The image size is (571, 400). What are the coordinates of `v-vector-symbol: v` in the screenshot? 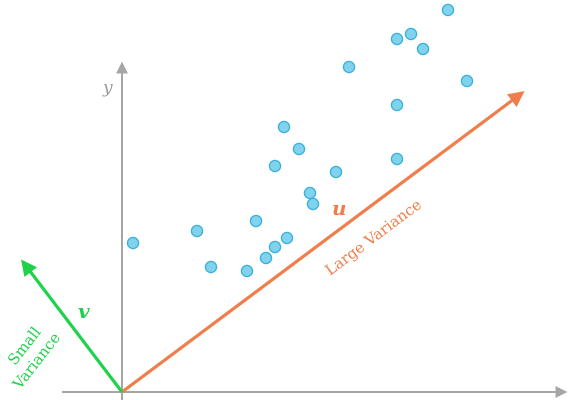 It's located at (84, 311).